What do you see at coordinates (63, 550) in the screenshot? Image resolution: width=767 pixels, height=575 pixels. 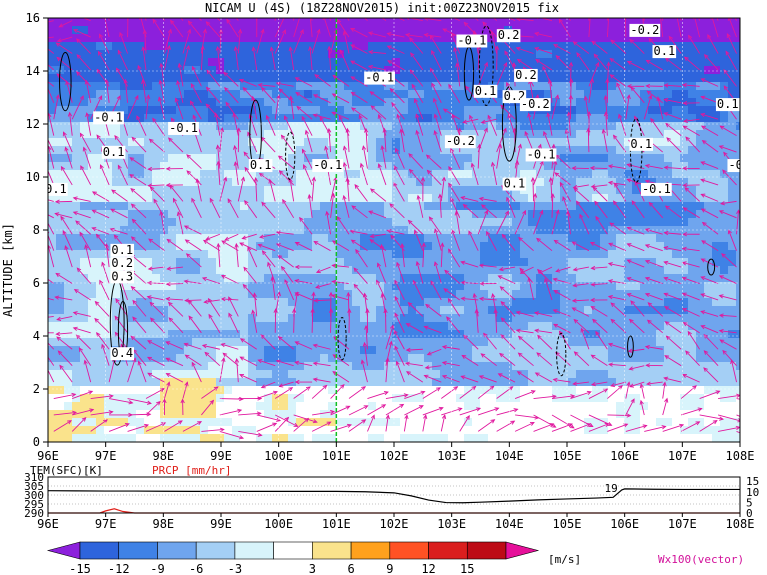 I see `colorbar-left-arrow` at bounding box center [63, 550].